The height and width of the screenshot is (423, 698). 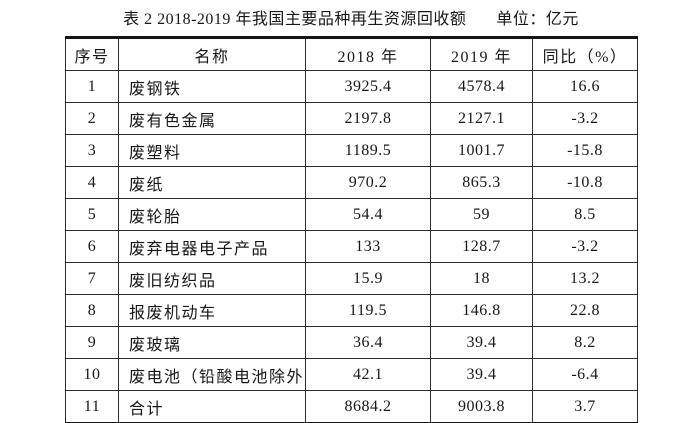 What do you see at coordinates (368, 150) in the screenshot?
I see `cell-value-2018: 1189.5` at bounding box center [368, 150].